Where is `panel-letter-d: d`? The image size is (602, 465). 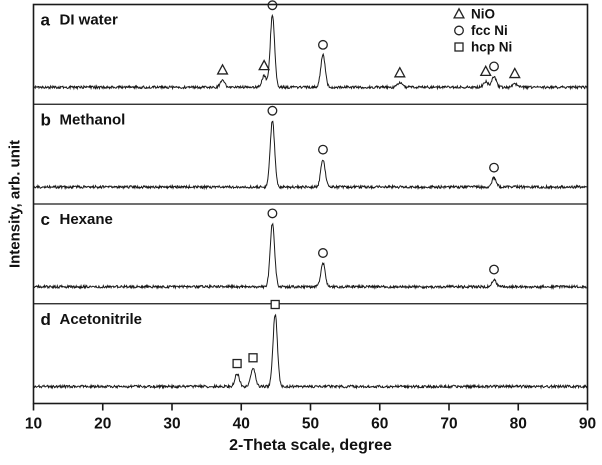 panel-letter-d: d is located at coordinates (46, 319).